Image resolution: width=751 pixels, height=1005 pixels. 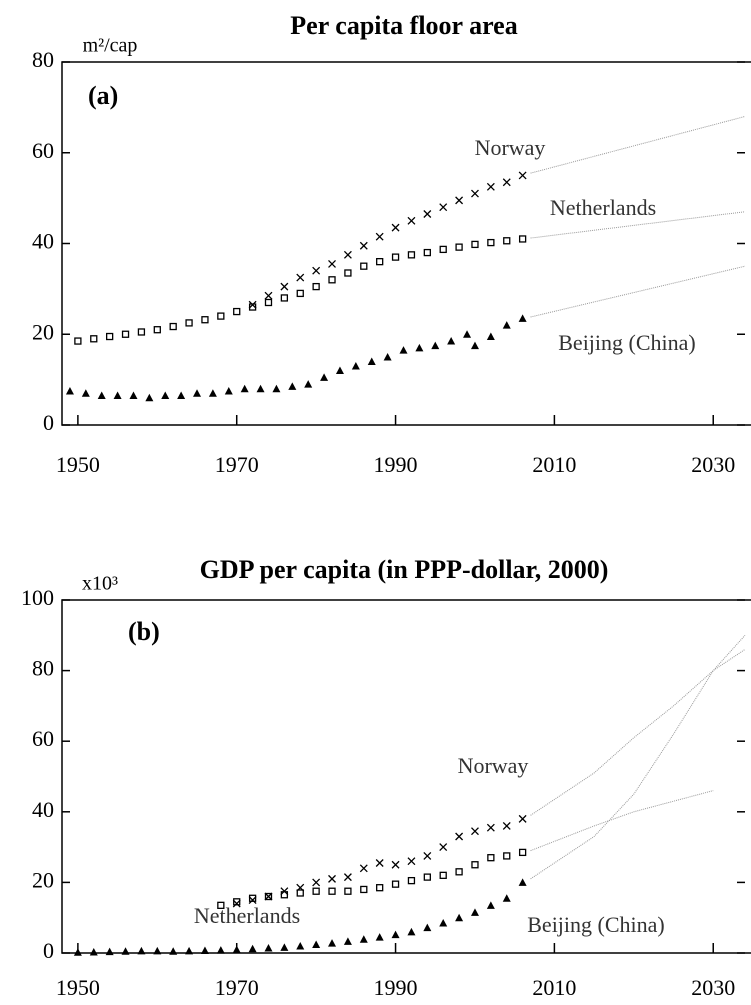 I want to click on chart-title: Per capita floor area, so click(x=403, y=25).